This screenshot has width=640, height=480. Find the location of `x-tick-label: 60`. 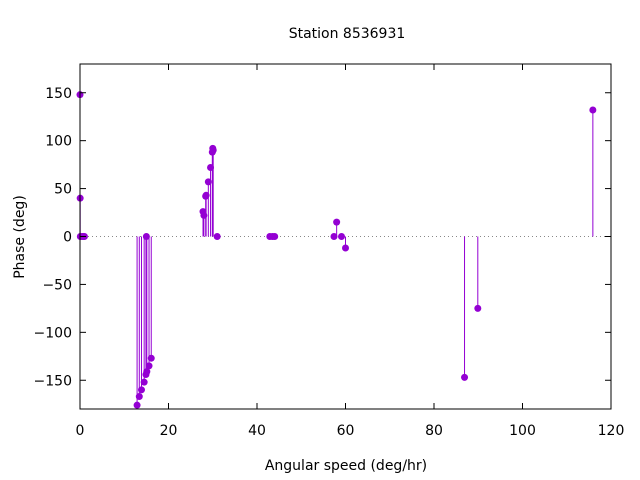

x-tick-label: 60 is located at coordinates (346, 431).